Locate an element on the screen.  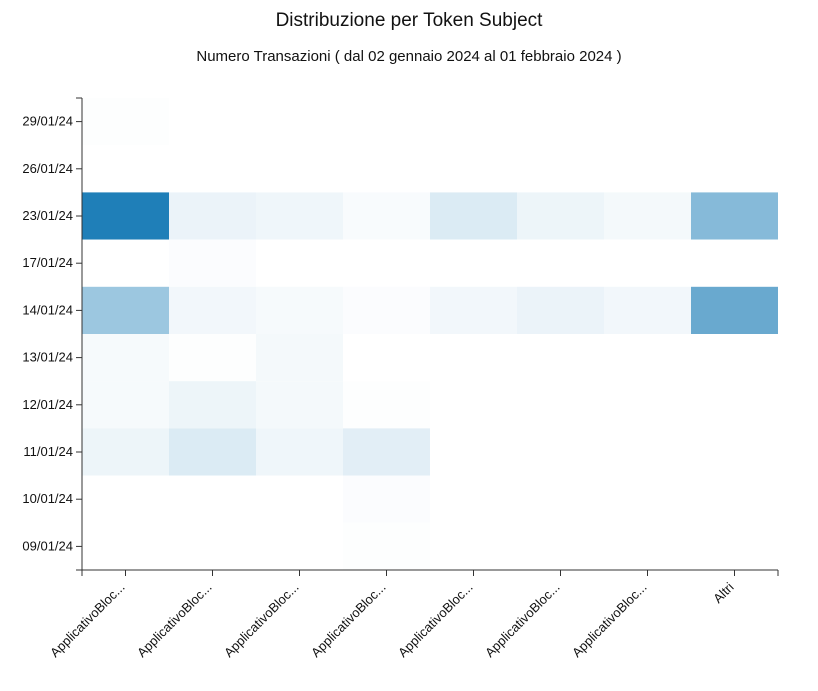
chart-title: Distribuzione per Token Subject is located at coordinates (409, 20).